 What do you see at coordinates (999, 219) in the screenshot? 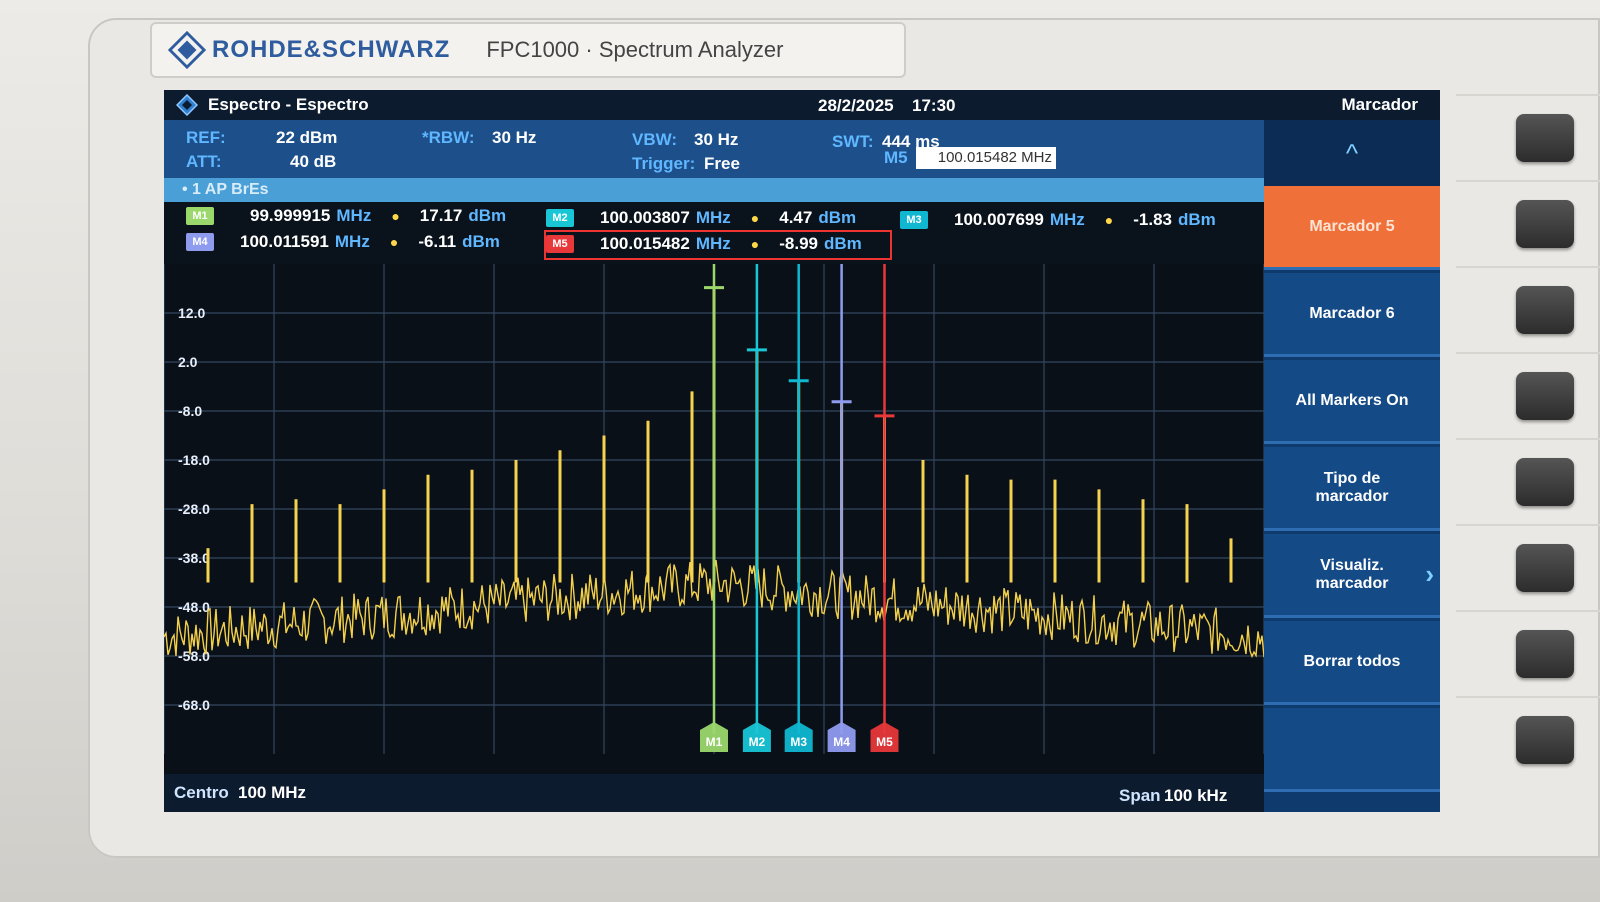
I see `marker-freq: 100.007699` at bounding box center [999, 219].